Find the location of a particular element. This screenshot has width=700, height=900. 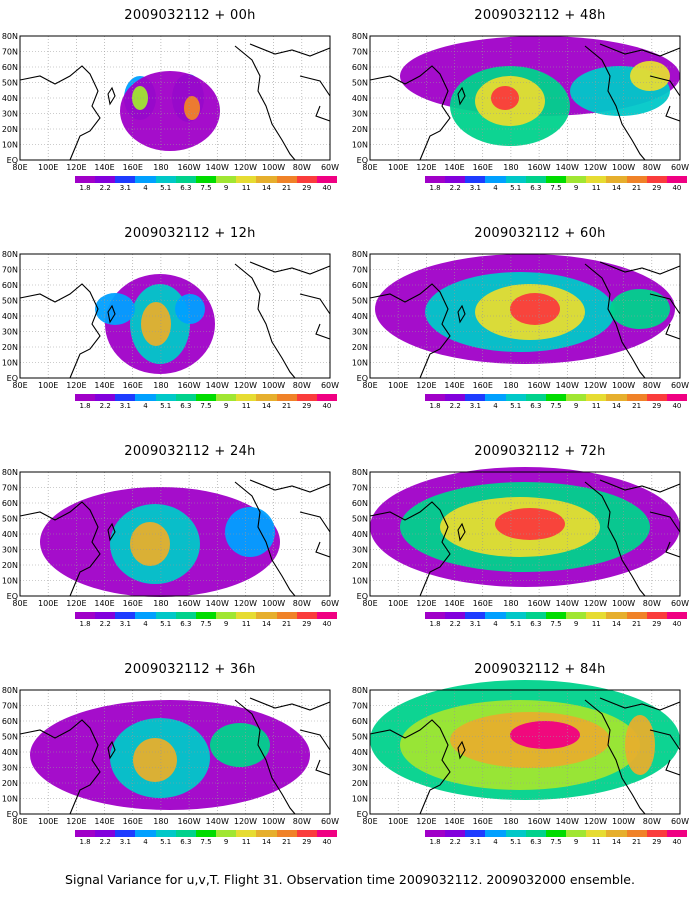

colorbar-label: 5.1 is located at coordinates (166, 624).